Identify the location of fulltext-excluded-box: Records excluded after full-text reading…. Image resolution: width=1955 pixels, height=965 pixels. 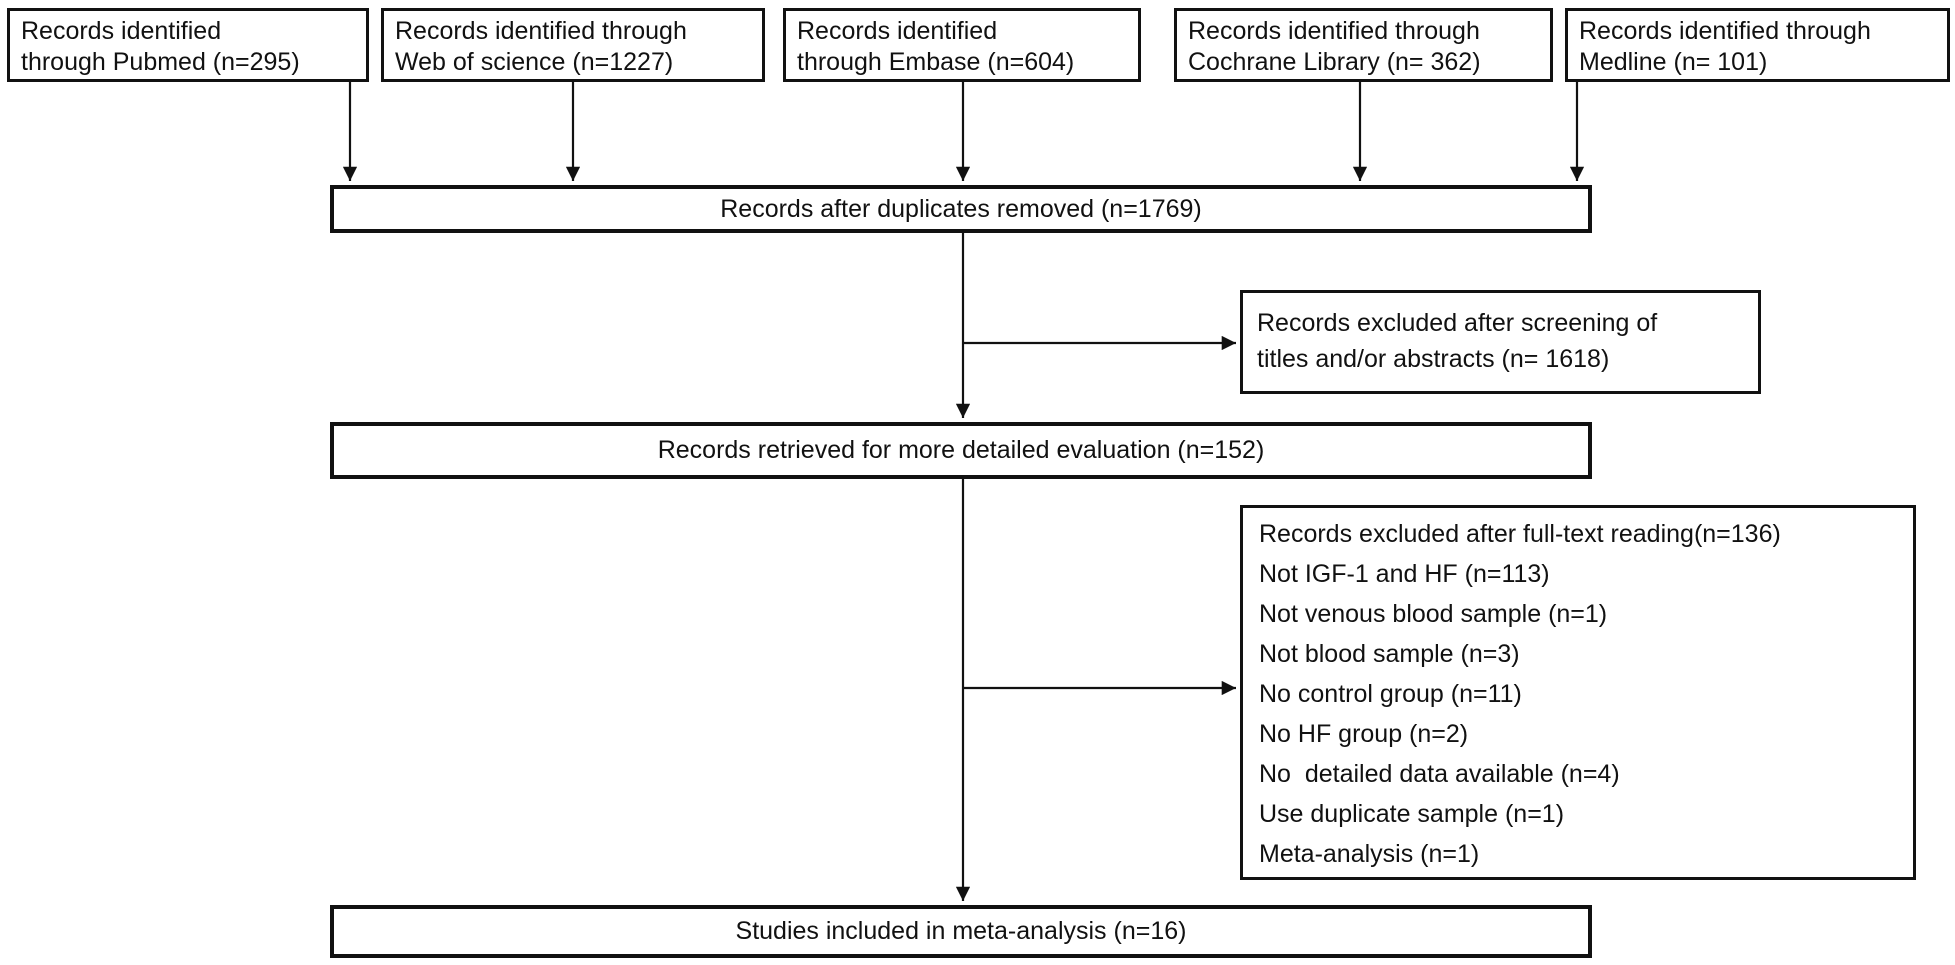
(1578, 692).